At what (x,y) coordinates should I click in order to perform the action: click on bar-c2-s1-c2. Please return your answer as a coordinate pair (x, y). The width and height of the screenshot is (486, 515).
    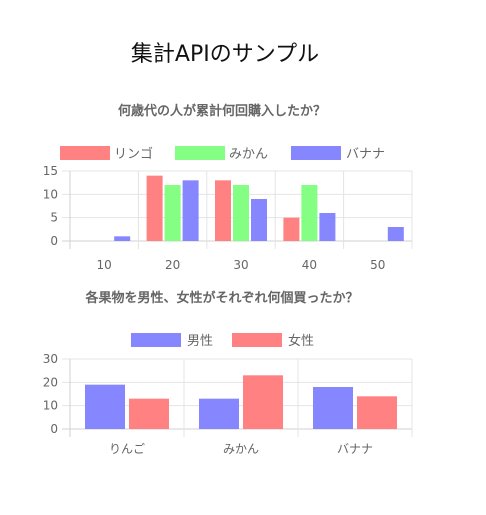
    Looking at the image, I should click on (377, 412).